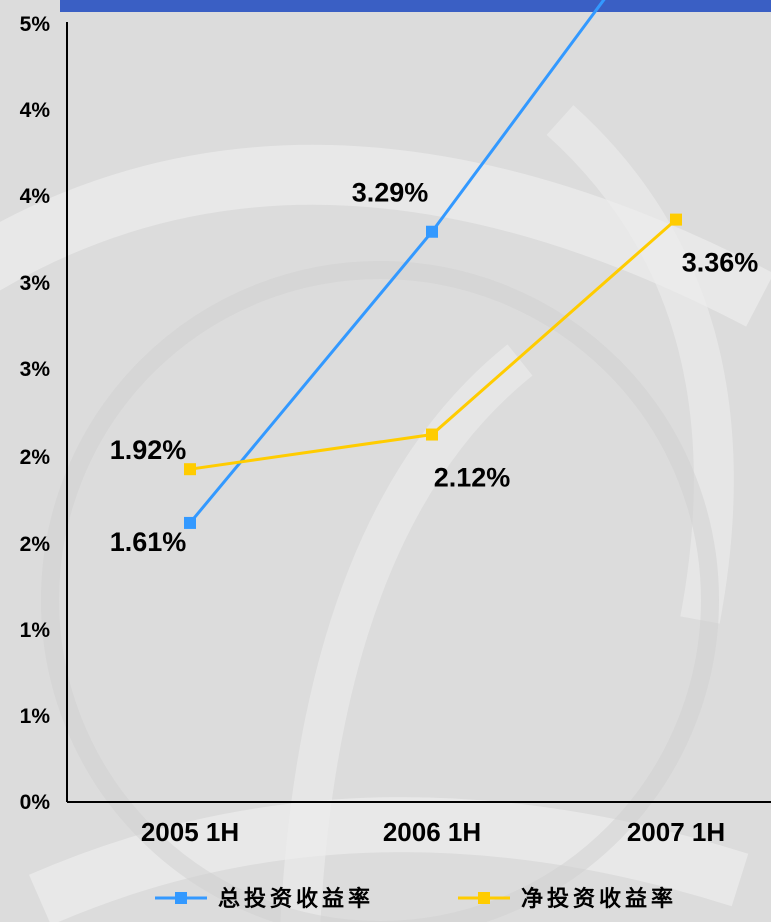 The image size is (771, 922). Describe the element at coordinates (415, 6) in the screenshot. I see `header-bar` at that location.